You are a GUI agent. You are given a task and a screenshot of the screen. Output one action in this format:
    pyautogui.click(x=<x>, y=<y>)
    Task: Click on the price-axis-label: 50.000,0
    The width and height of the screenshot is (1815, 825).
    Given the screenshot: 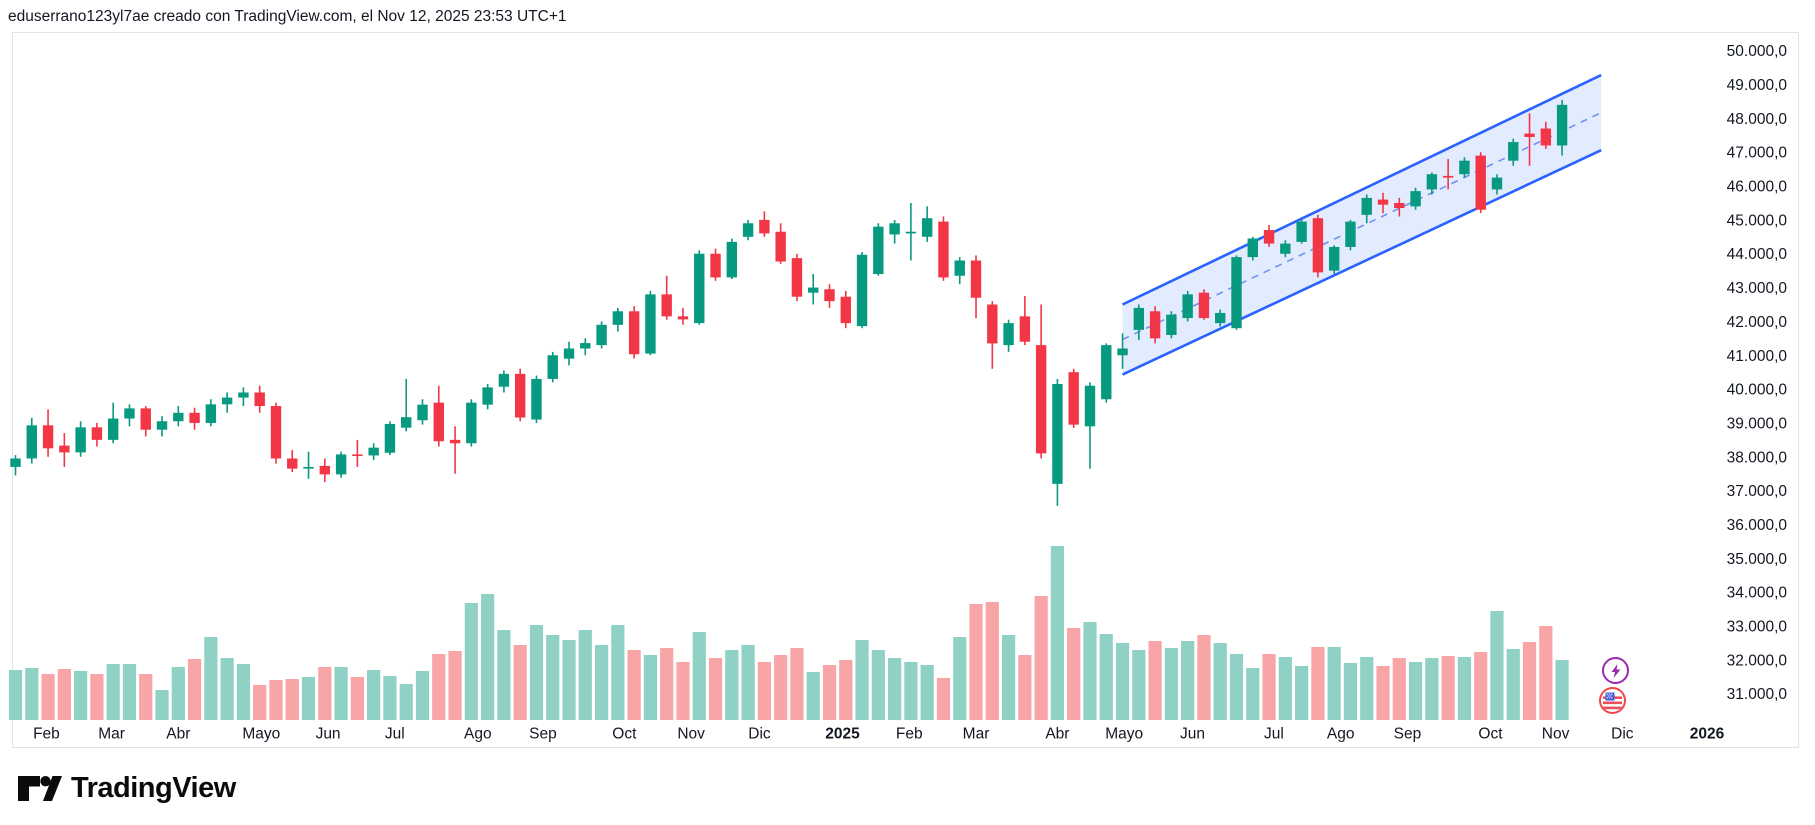 What is the action you would take?
    pyautogui.click(x=1757, y=51)
    